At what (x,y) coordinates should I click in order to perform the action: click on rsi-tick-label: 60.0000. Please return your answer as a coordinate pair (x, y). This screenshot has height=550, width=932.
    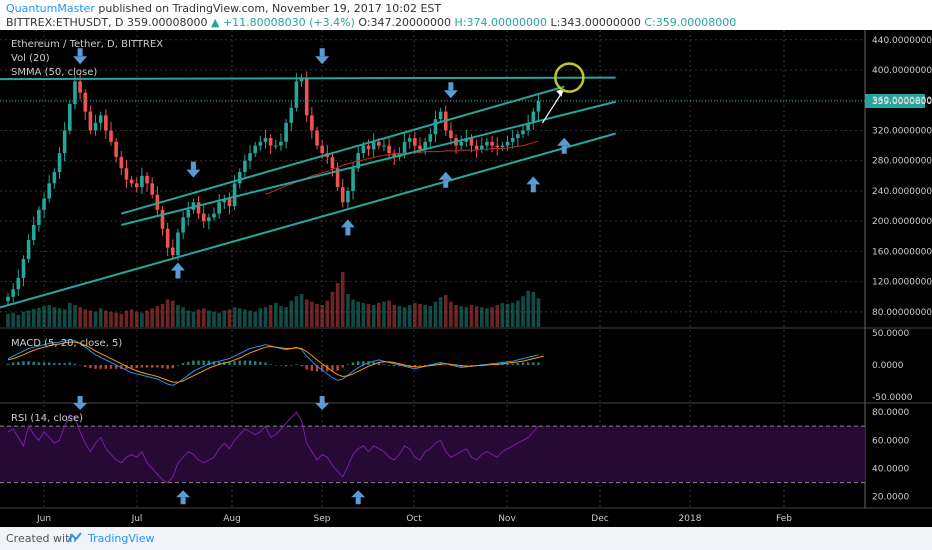
    Looking at the image, I should click on (890, 441).